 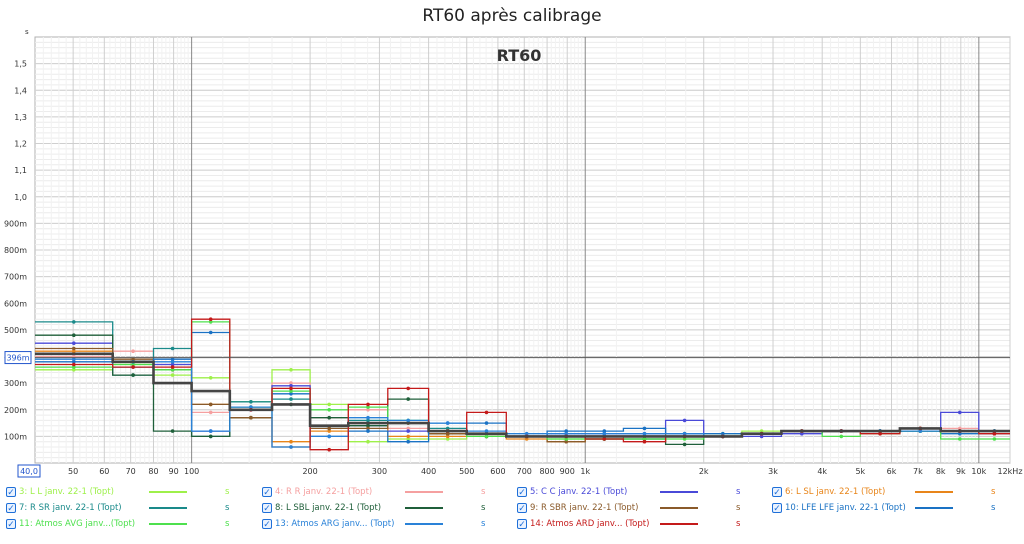 I want to click on legend-item: ✓ 13: Atmos ARG janv... (Topt) s, so click(x=373, y=524).